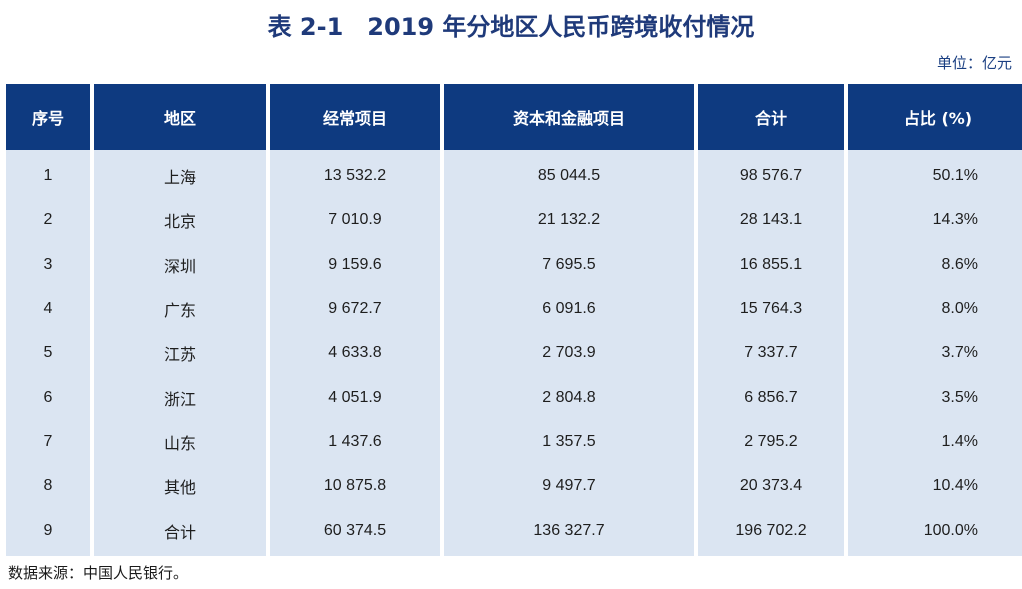 The width and height of the screenshot is (1022, 589). What do you see at coordinates (180, 397) in the screenshot?
I see `cell-region: 浙江` at bounding box center [180, 397].